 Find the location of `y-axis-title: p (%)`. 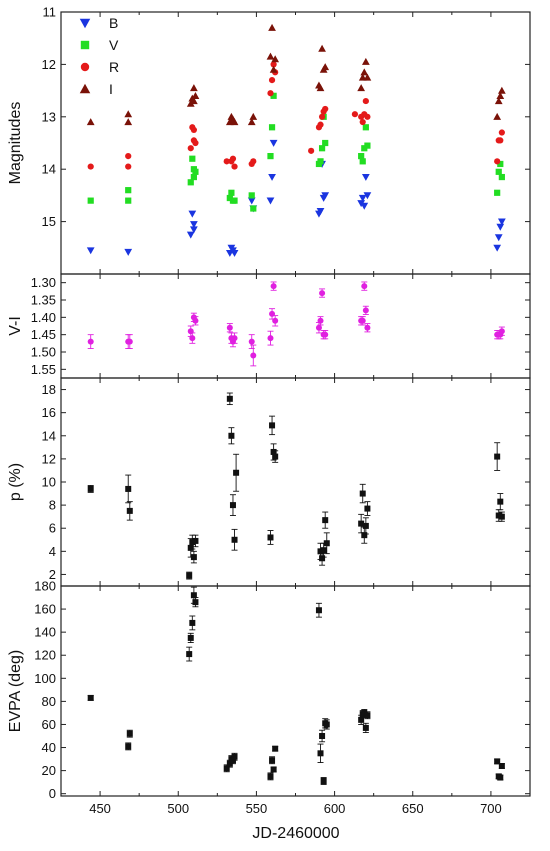

y-axis-title: p (%) is located at coordinates (15, 482).